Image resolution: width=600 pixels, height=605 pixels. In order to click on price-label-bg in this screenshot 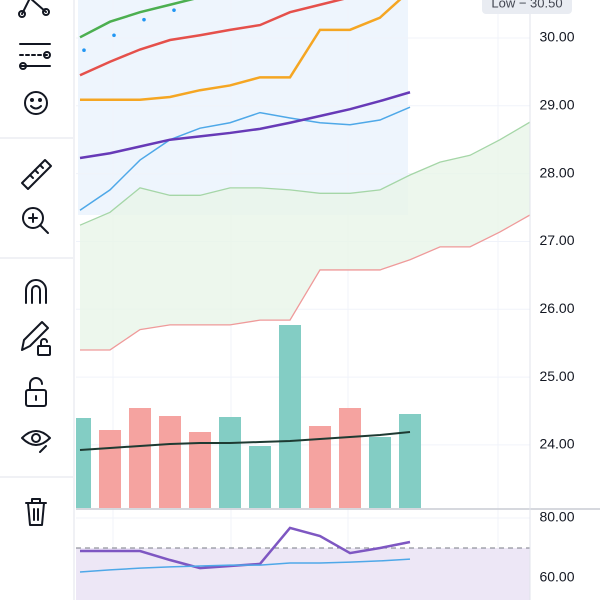, I will do `click(527, 7)`.